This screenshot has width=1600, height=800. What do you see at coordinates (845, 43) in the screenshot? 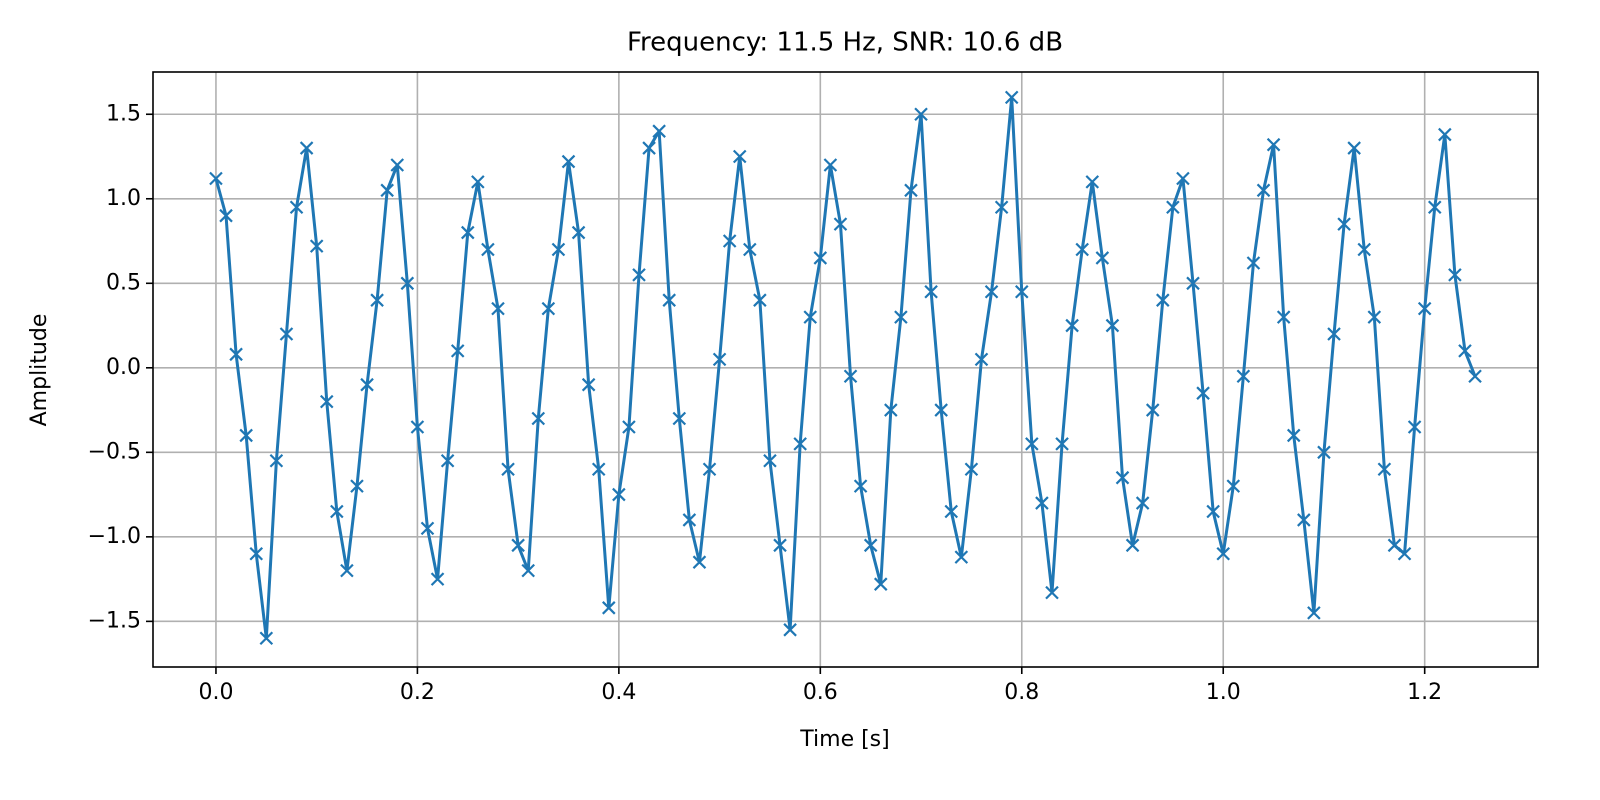
I see `chart-title: Frequency: 11.5 Hz, SNR: 10.6 dB` at bounding box center [845, 43].